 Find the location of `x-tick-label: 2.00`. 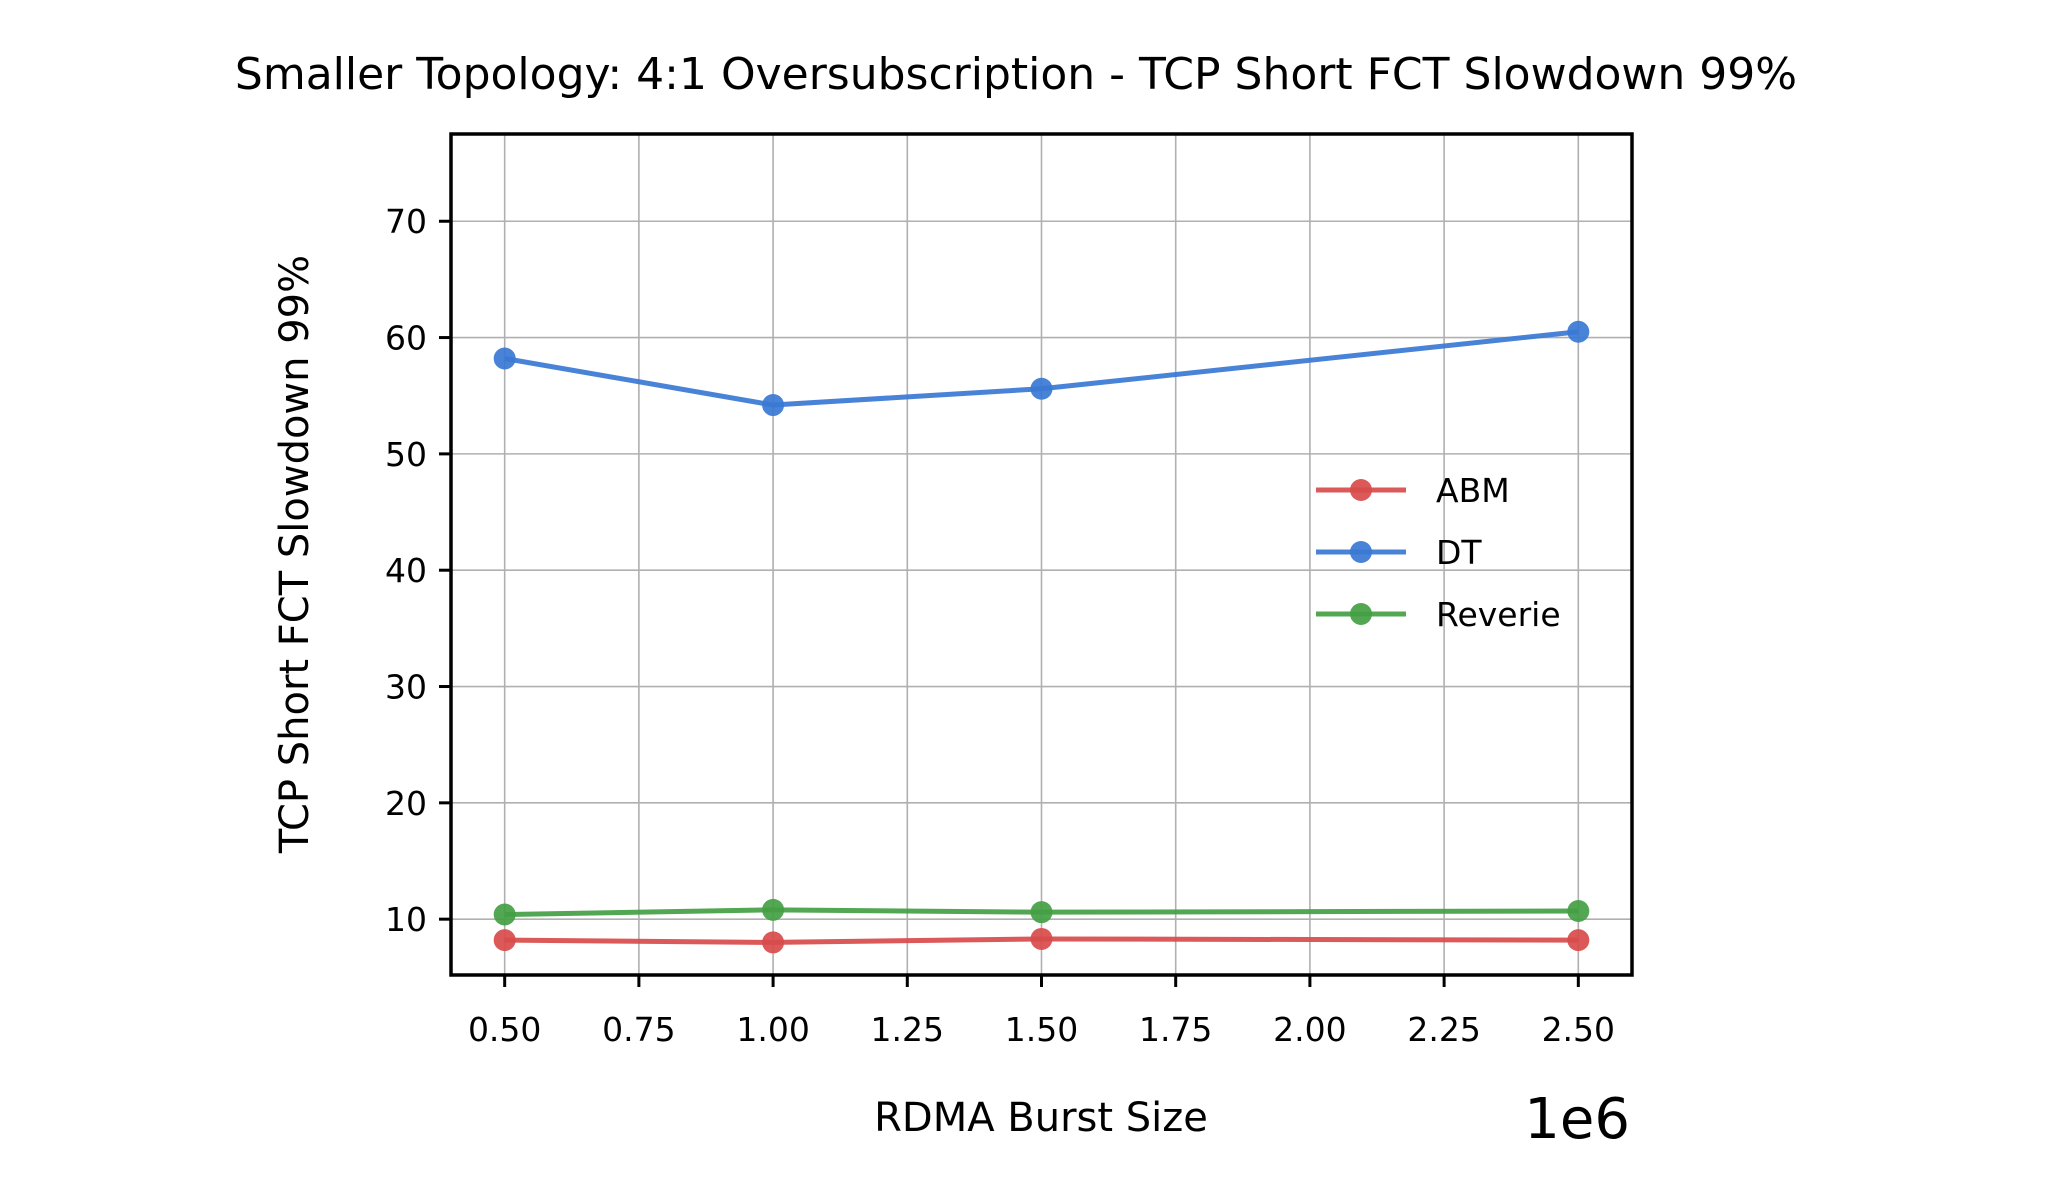

x-tick-label: 2.00 is located at coordinates (1309, 1029).